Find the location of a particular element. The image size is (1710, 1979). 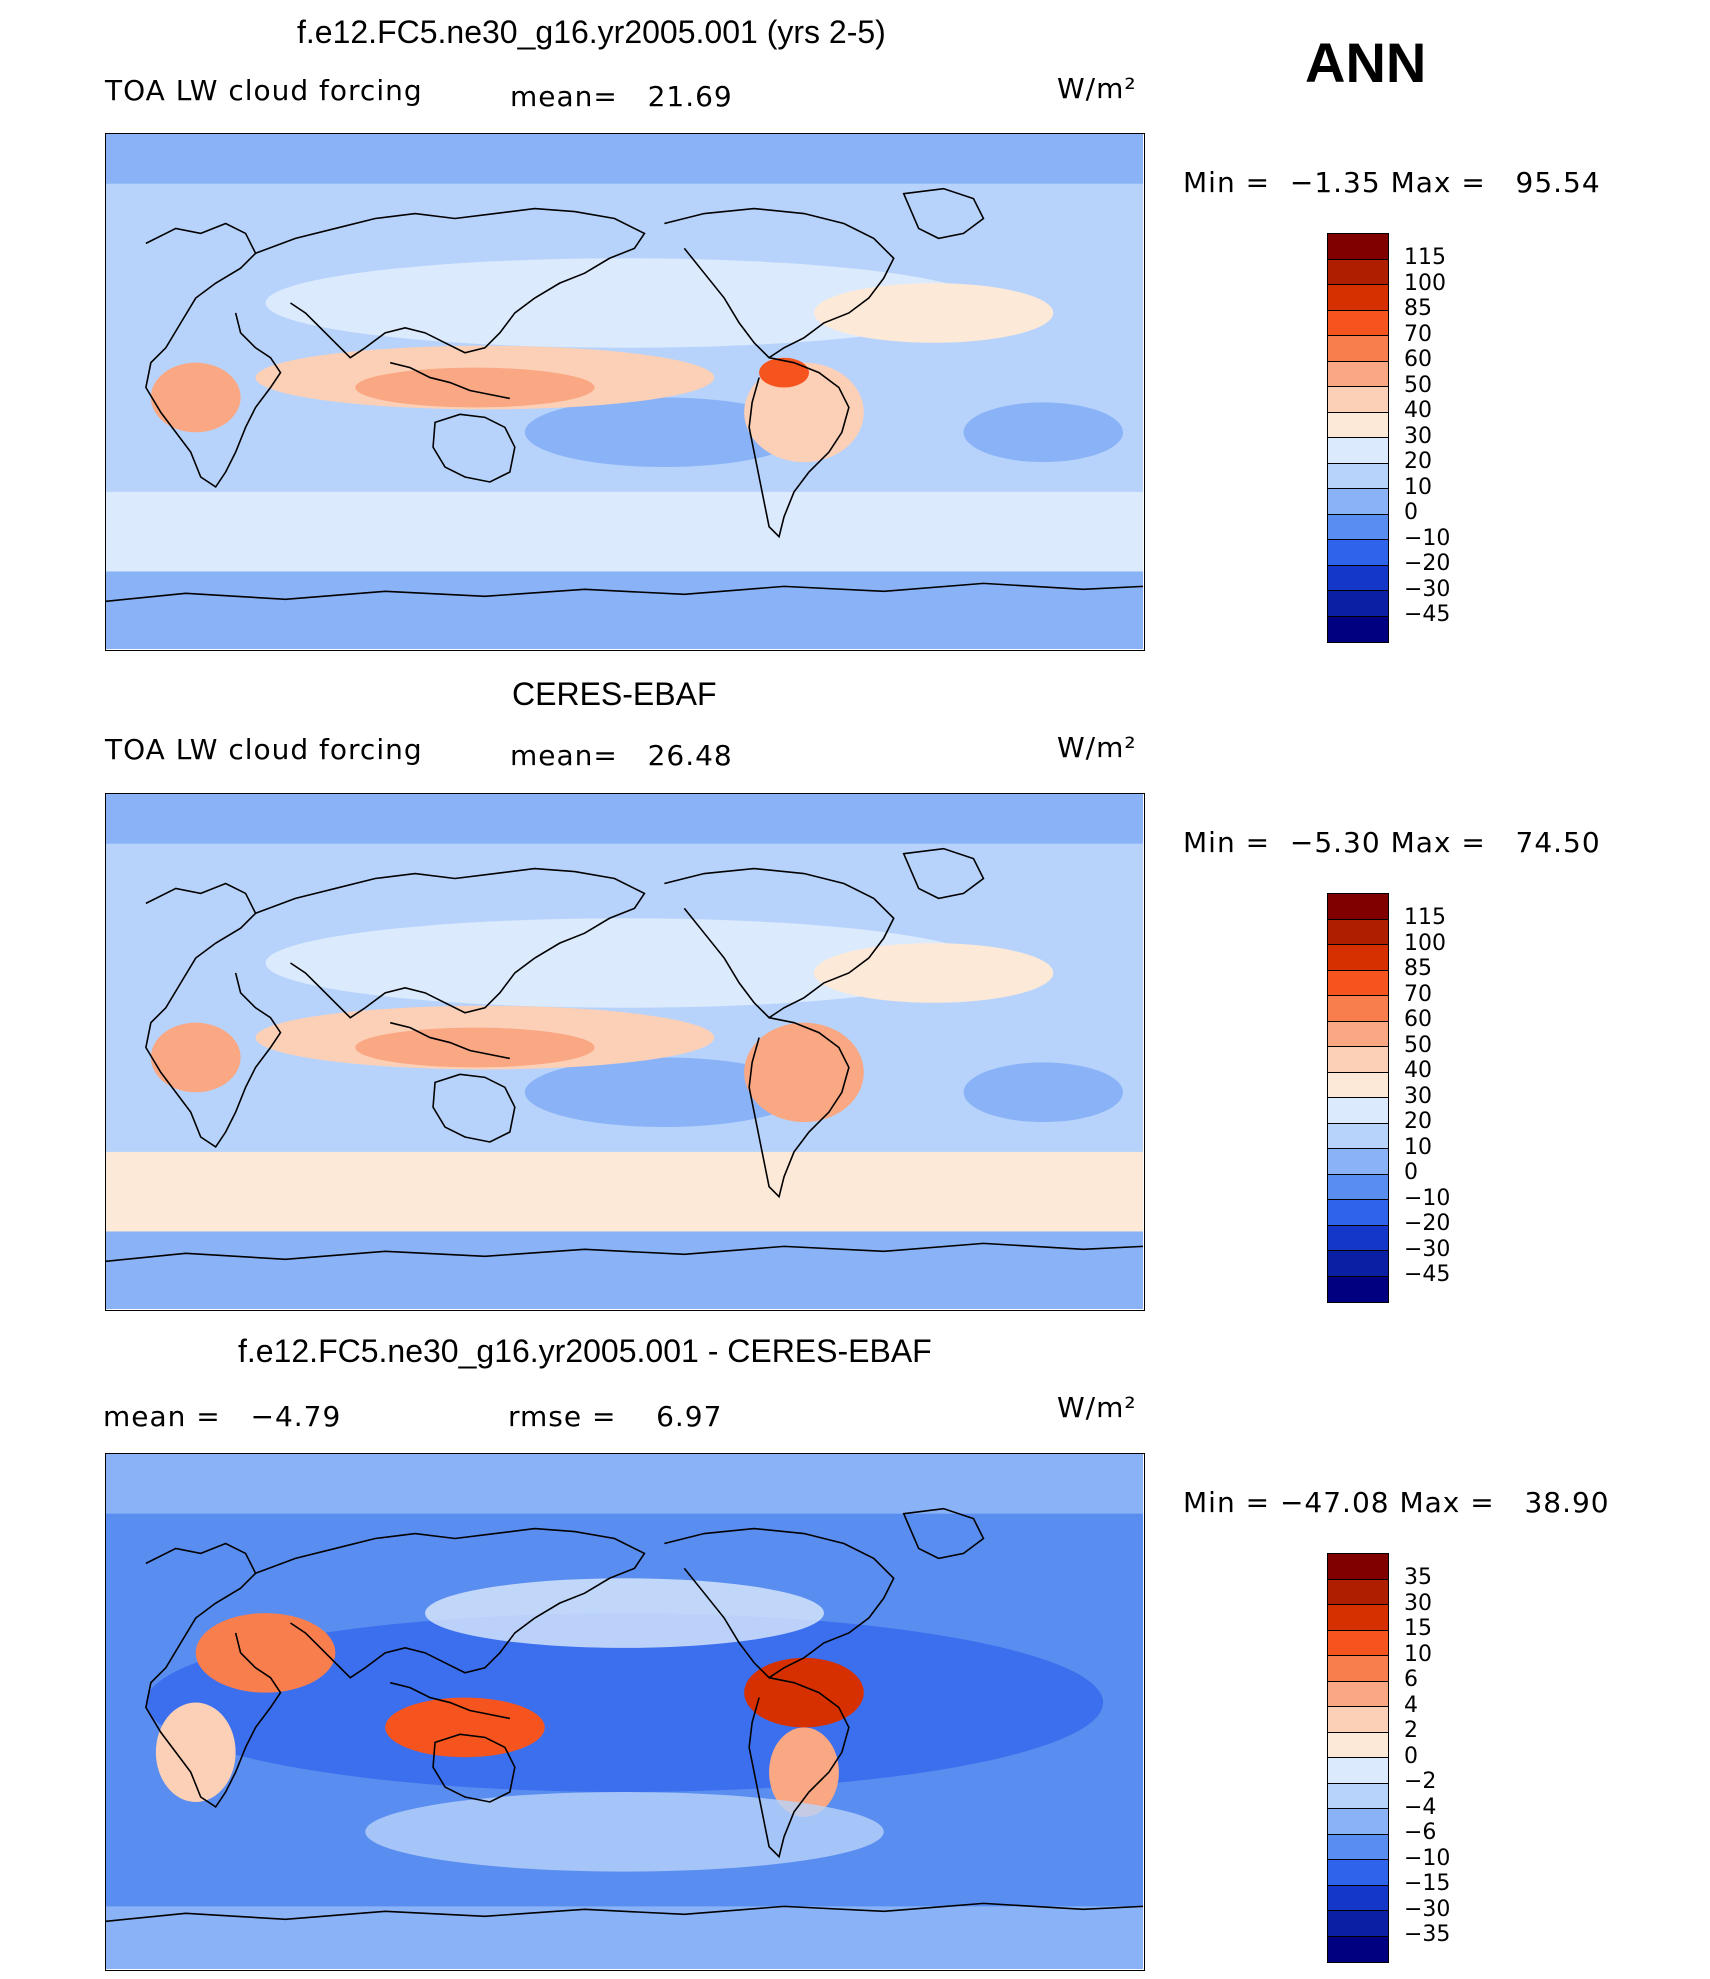

mean-label: mean = is located at coordinates (162, 1416).